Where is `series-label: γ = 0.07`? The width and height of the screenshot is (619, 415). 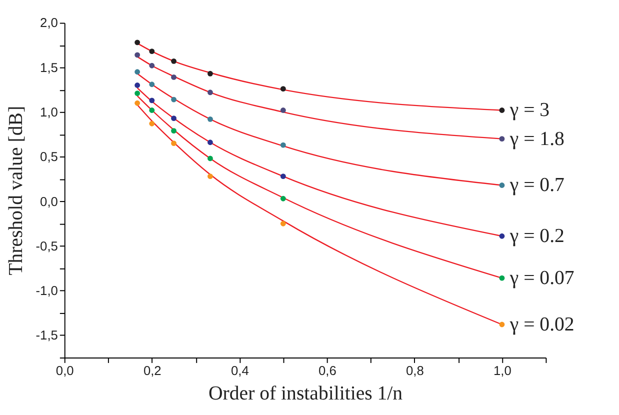 series-label: γ = 0.07 is located at coordinates (541, 278).